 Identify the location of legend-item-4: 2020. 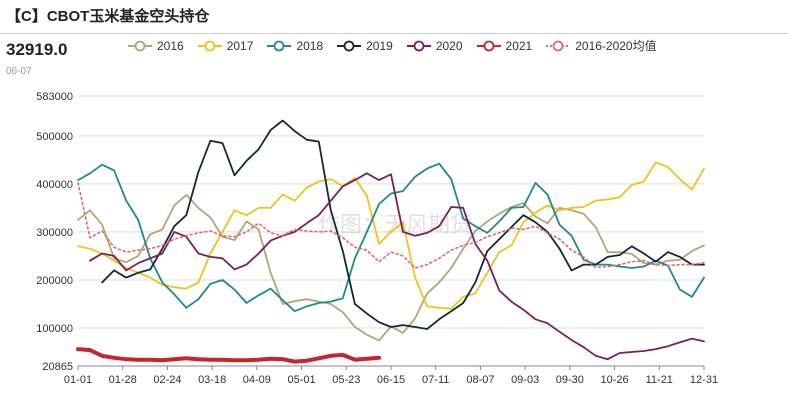
(434, 45).